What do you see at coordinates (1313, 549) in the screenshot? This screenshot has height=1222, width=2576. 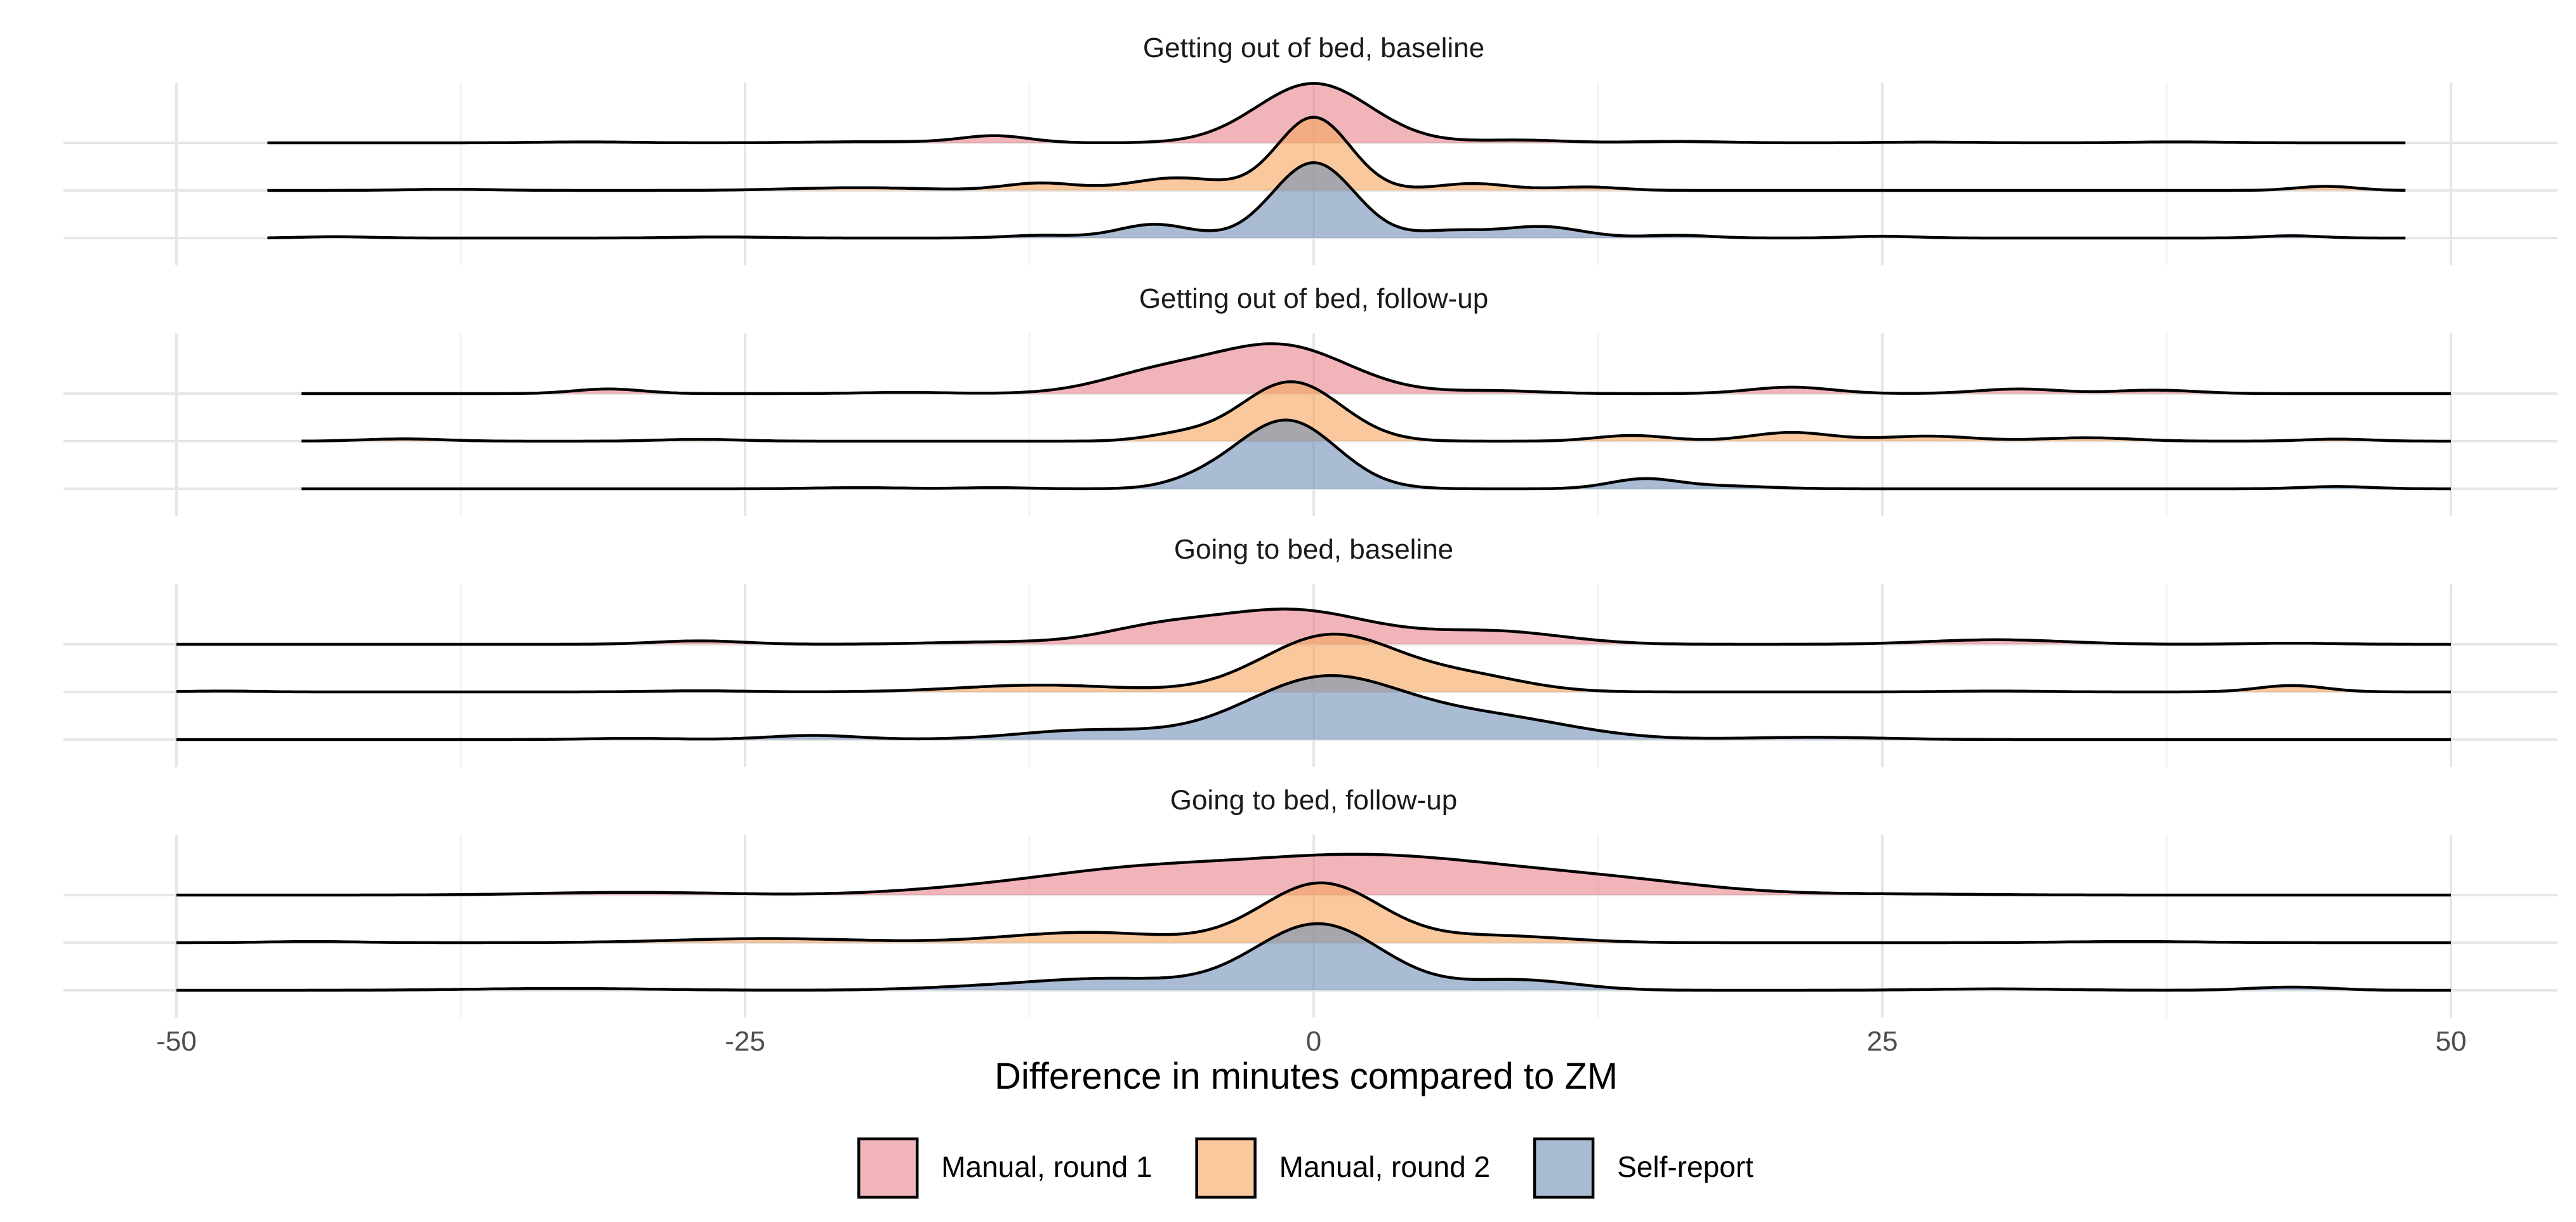 I see `panel-title: Going to bed, baseline` at bounding box center [1313, 549].